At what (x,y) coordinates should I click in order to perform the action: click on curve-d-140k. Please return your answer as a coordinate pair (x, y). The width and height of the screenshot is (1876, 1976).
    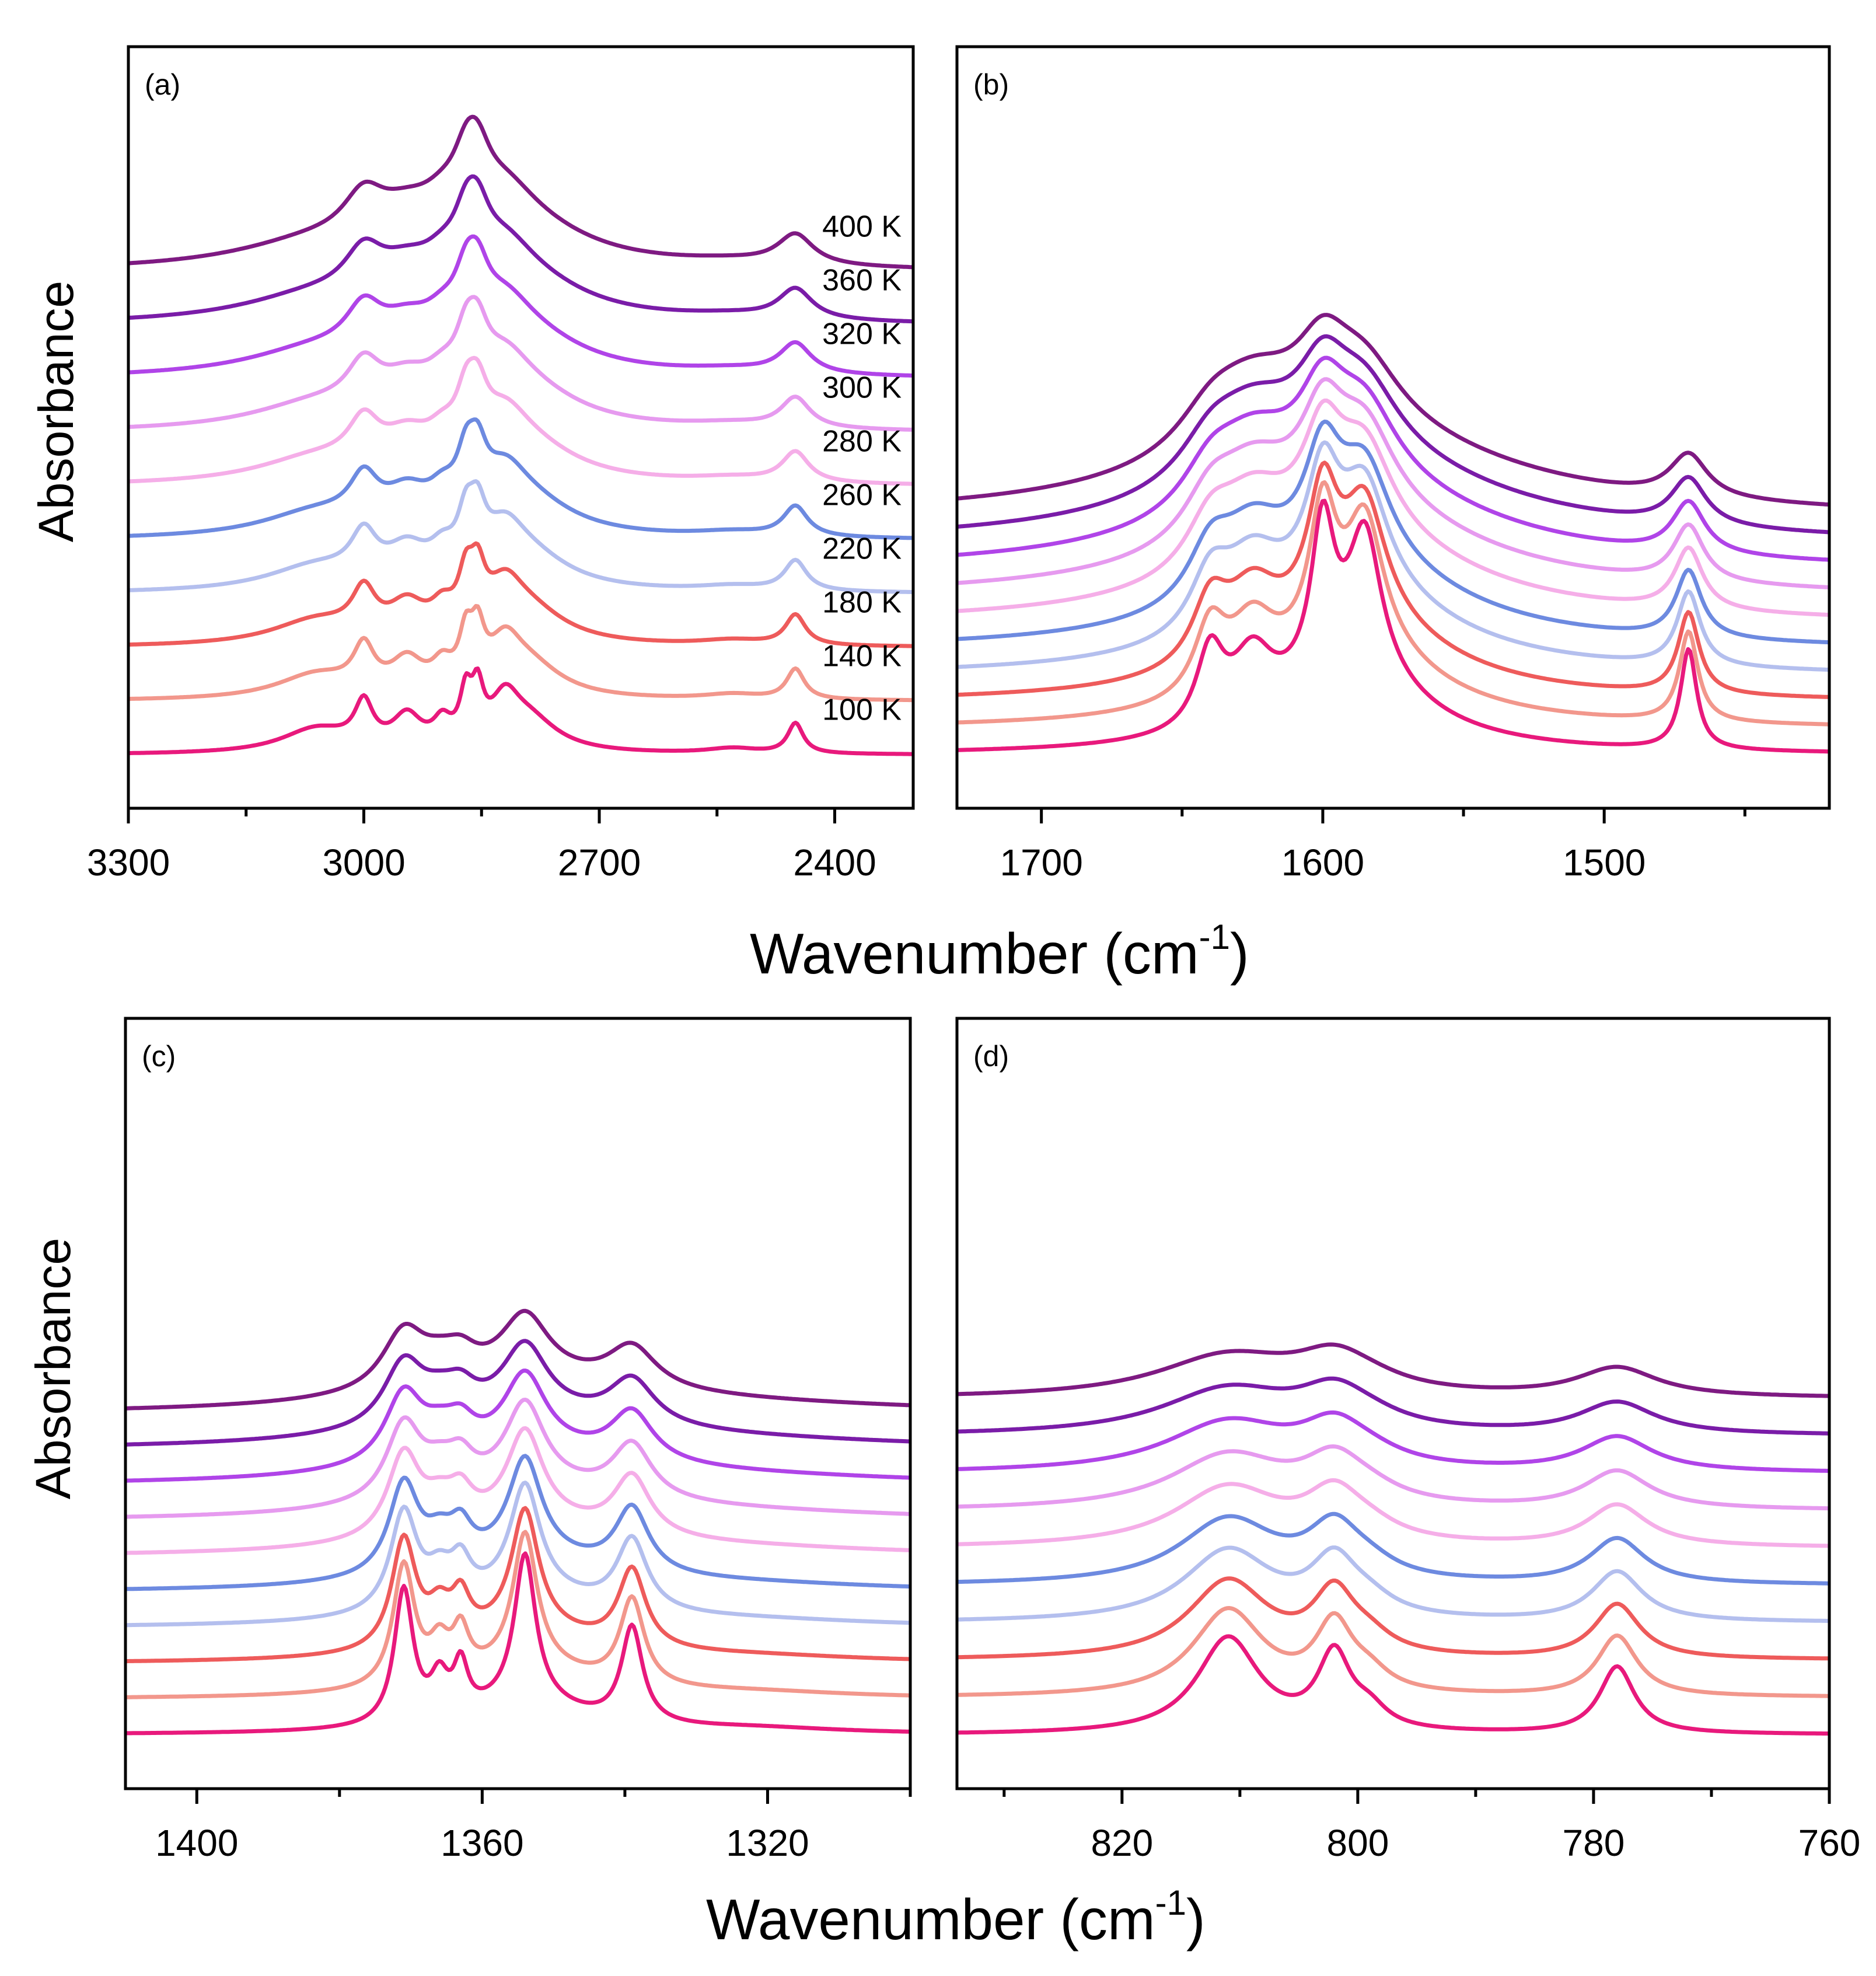
    Looking at the image, I should click on (1393, 1652).